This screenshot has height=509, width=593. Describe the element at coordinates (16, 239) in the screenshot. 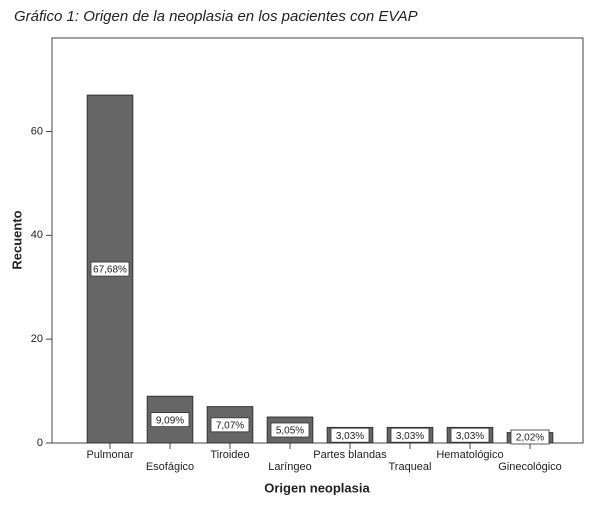

I see `y-axis-label: Recuento` at that location.